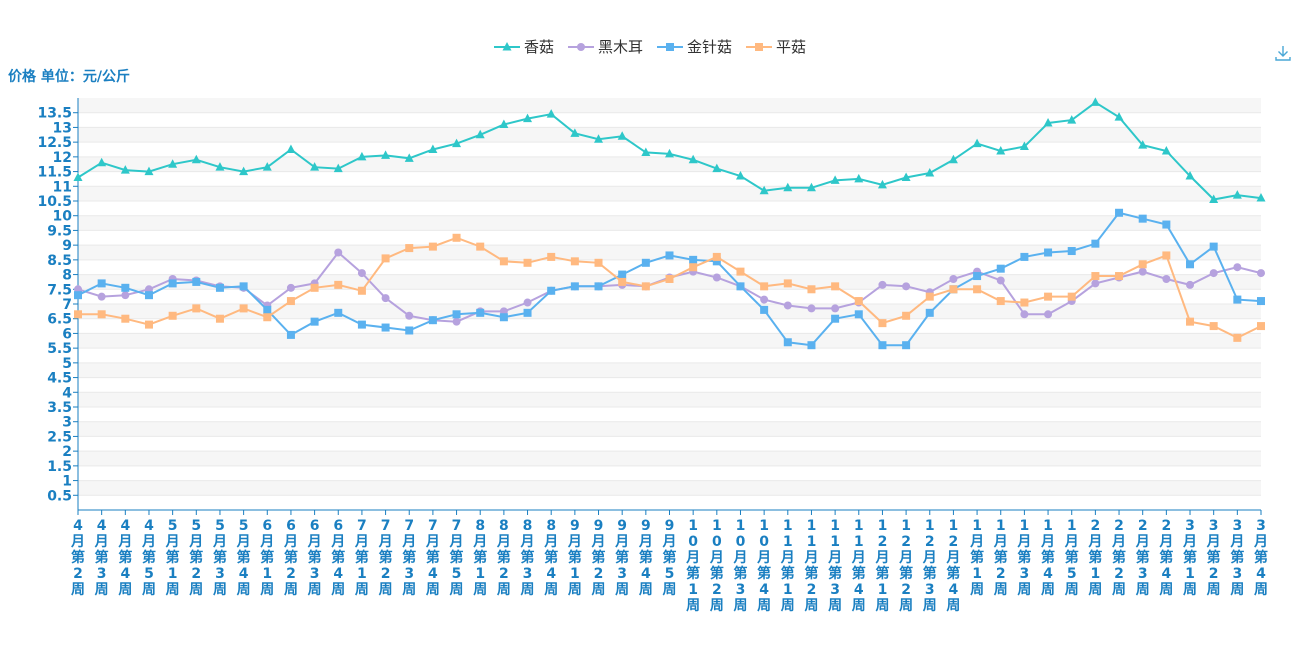 The width and height of the screenshot is (1300, 650). Describe the element at coordinates (776, 46) in the screenshot. I see `legend-item: 平菇` at that location.